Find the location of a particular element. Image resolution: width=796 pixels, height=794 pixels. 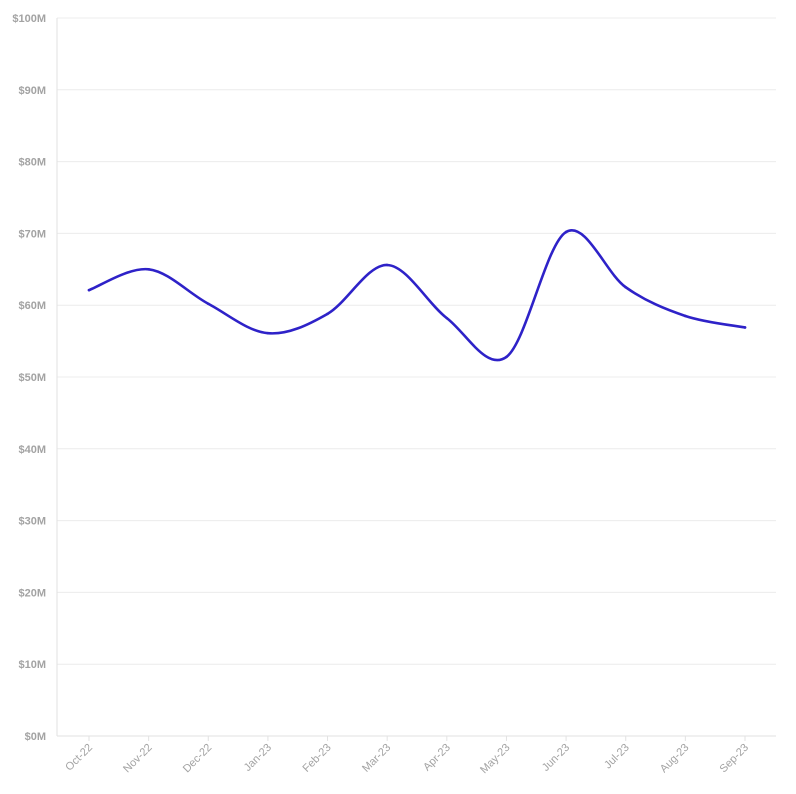

x-tick-label: Aug-23 is located at coordinates (675, 759).